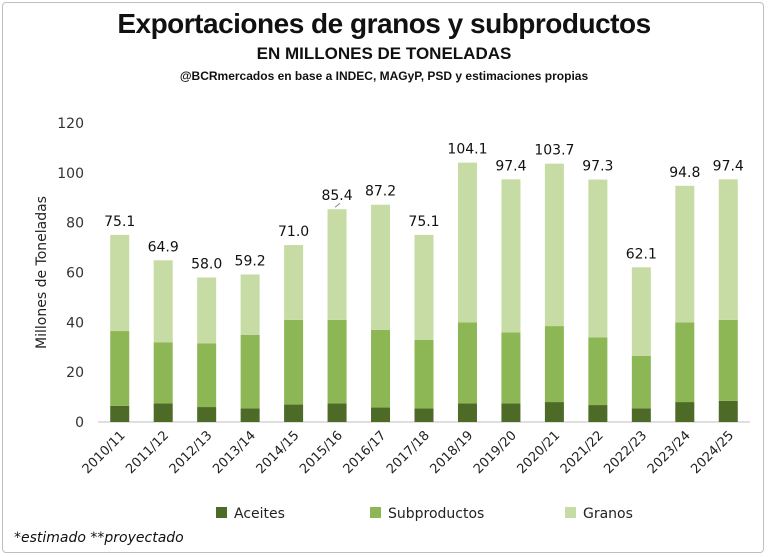  Describe the element at coordinates (75, 274) in the screenshot. I see `y-tick-label: 60` at that location.